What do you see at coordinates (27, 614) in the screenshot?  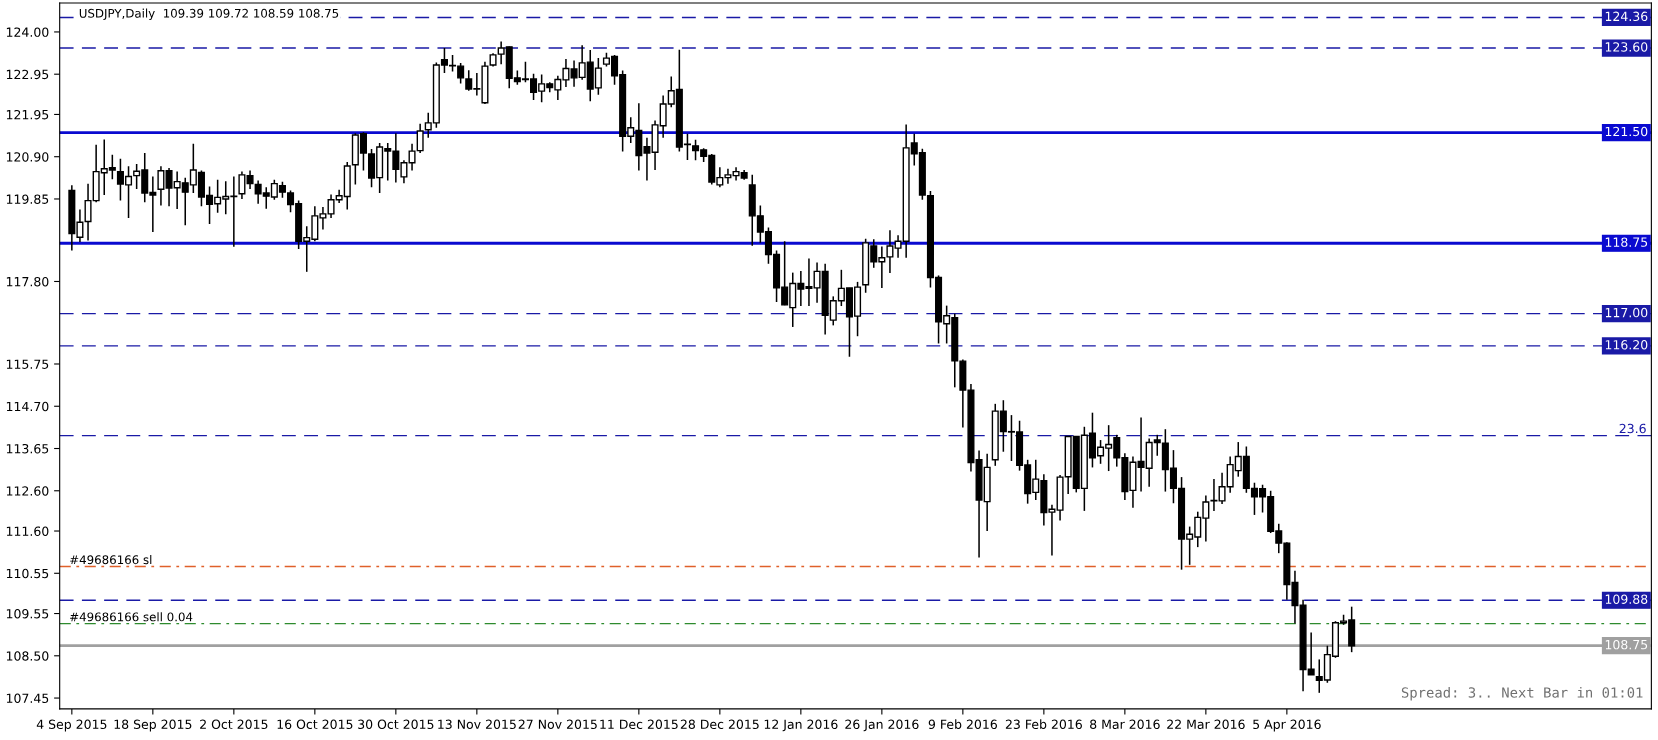 I see `y-tick-label: 109.55` at bounding box center [27, 614].